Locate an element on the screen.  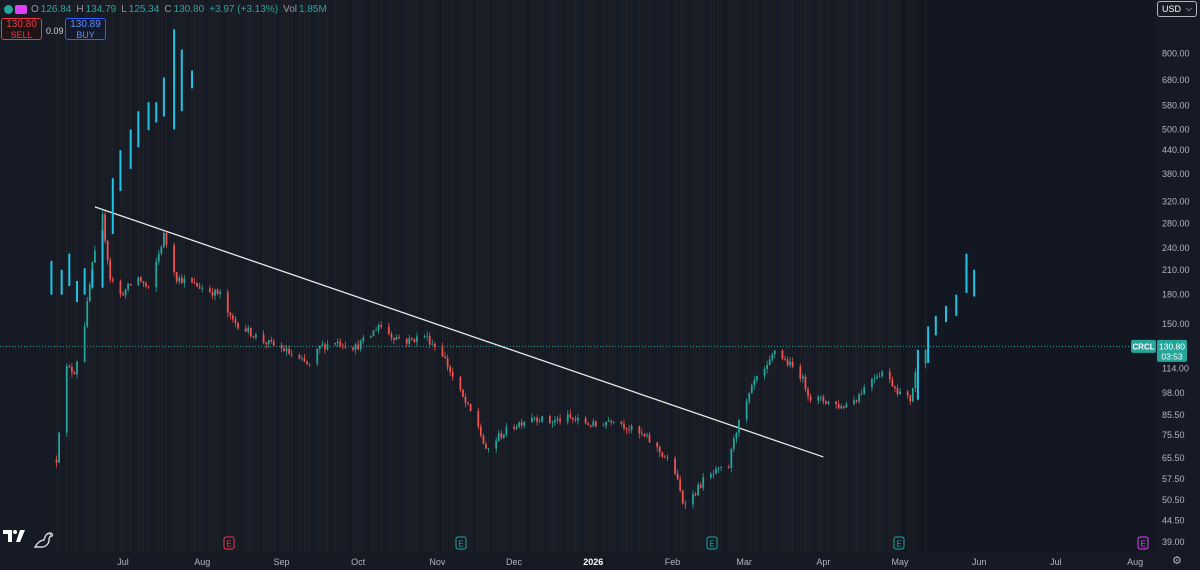
x-axis-label: Jun is located at coordinates (979, 562).